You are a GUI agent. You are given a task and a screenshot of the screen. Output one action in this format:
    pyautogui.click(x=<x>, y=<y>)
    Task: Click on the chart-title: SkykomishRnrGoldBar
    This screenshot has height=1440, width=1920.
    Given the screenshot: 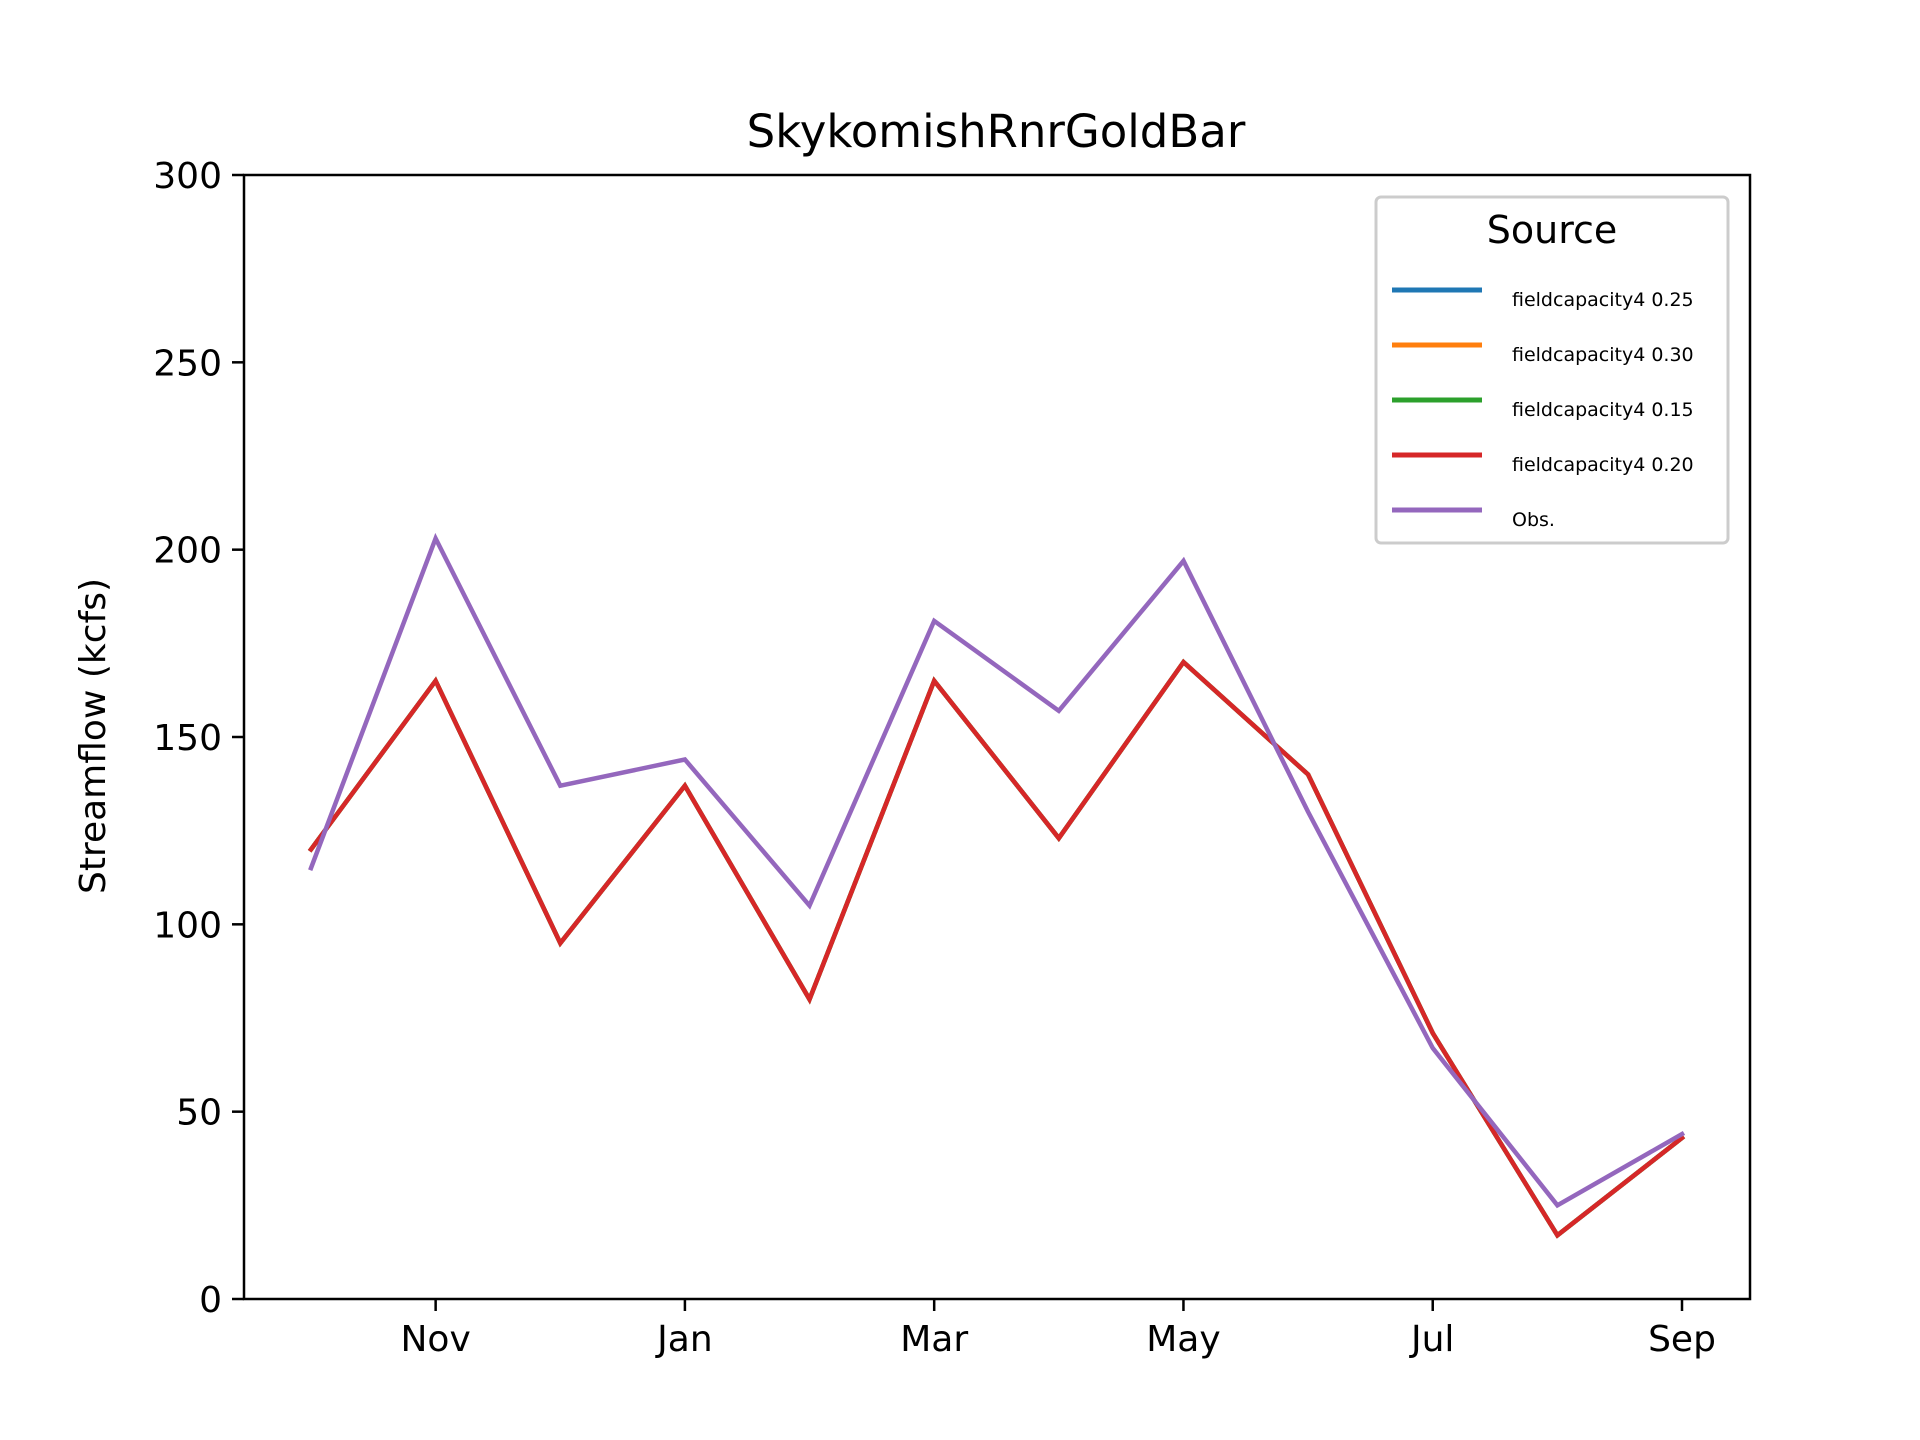 What is the action you would take?
    pyautogui.click(x=996, y=131)
    